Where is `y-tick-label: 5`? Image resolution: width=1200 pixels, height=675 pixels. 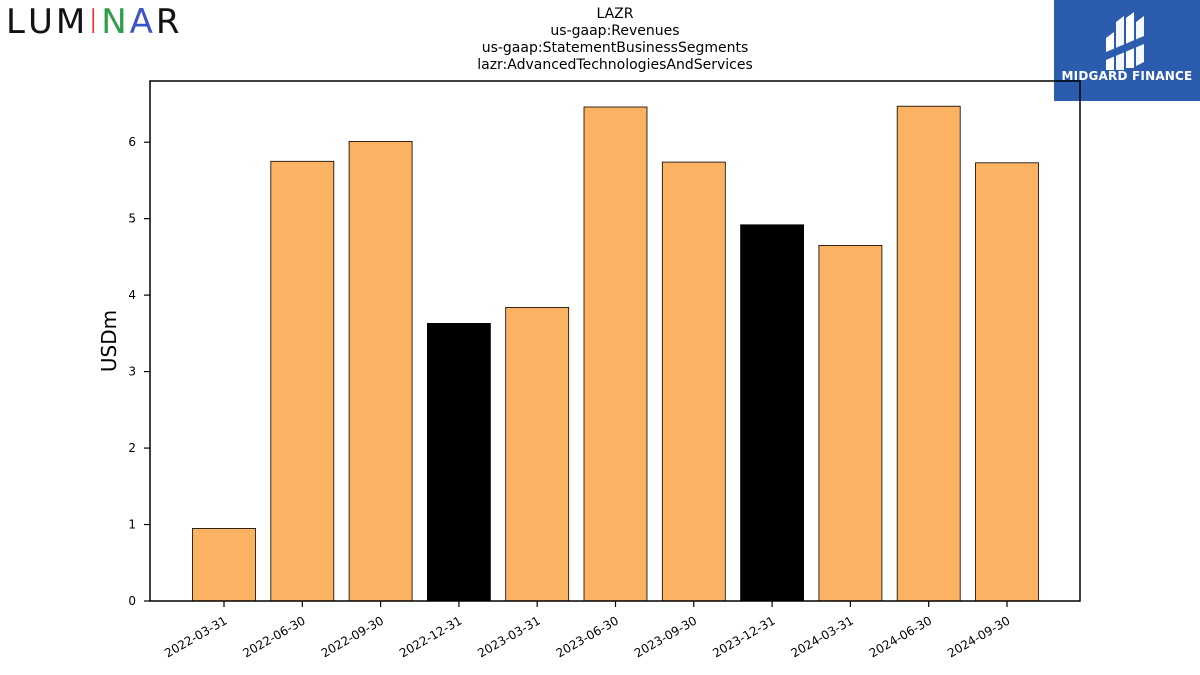 y-tick-label: 5 is located at coordinates (132, 219).